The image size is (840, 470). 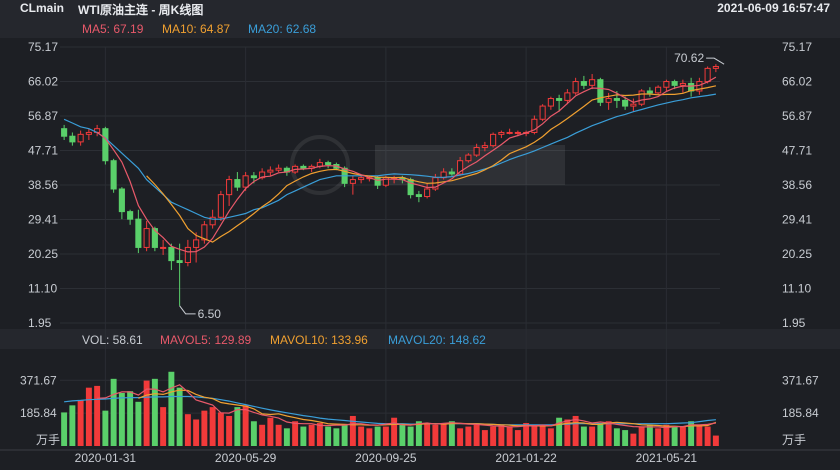 I want to click on price-tick-label-left: 1.95, so click(x=40, y=323).